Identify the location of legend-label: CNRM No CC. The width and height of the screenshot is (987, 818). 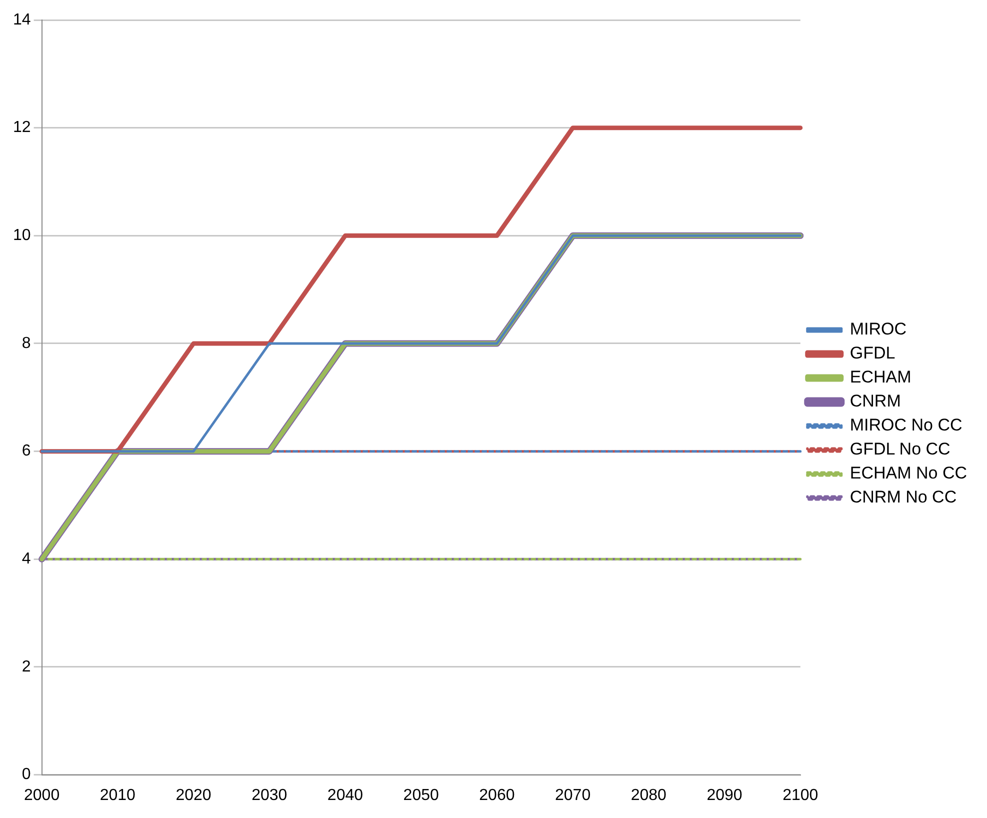
(903, 497).